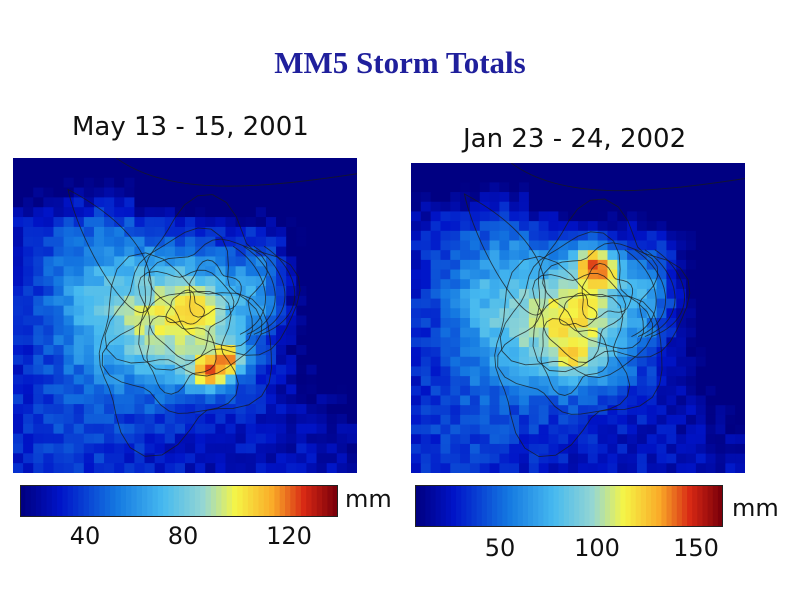 This screenshot has width=800, height=600. What do you see at coordinates (183, 536) in the screenshot?
I see `colorbar-1-tick-80: 80` at bounding box center [183, 536].